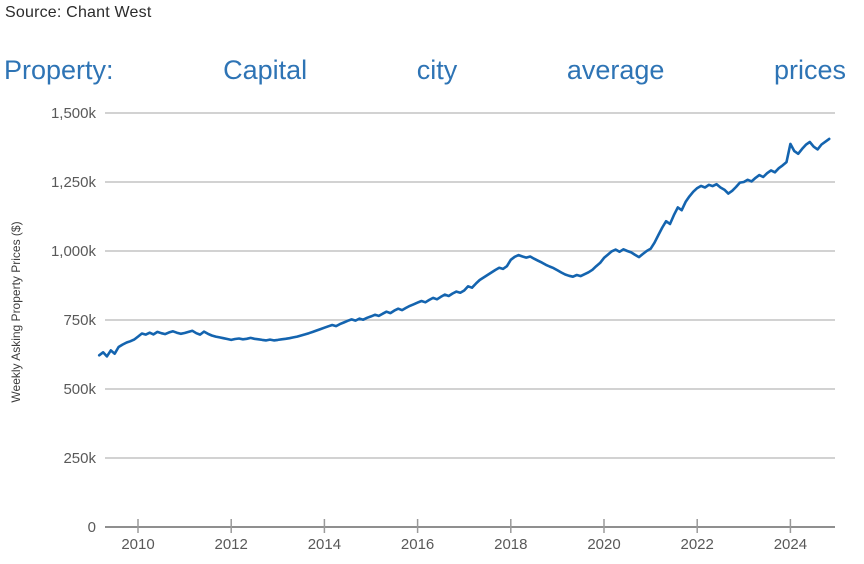 The height and width of the screenshot is (564, 864). Describe the element at coordinates (137, 544) in the screenshot. I see `x-tick-label: 2010` at that location.